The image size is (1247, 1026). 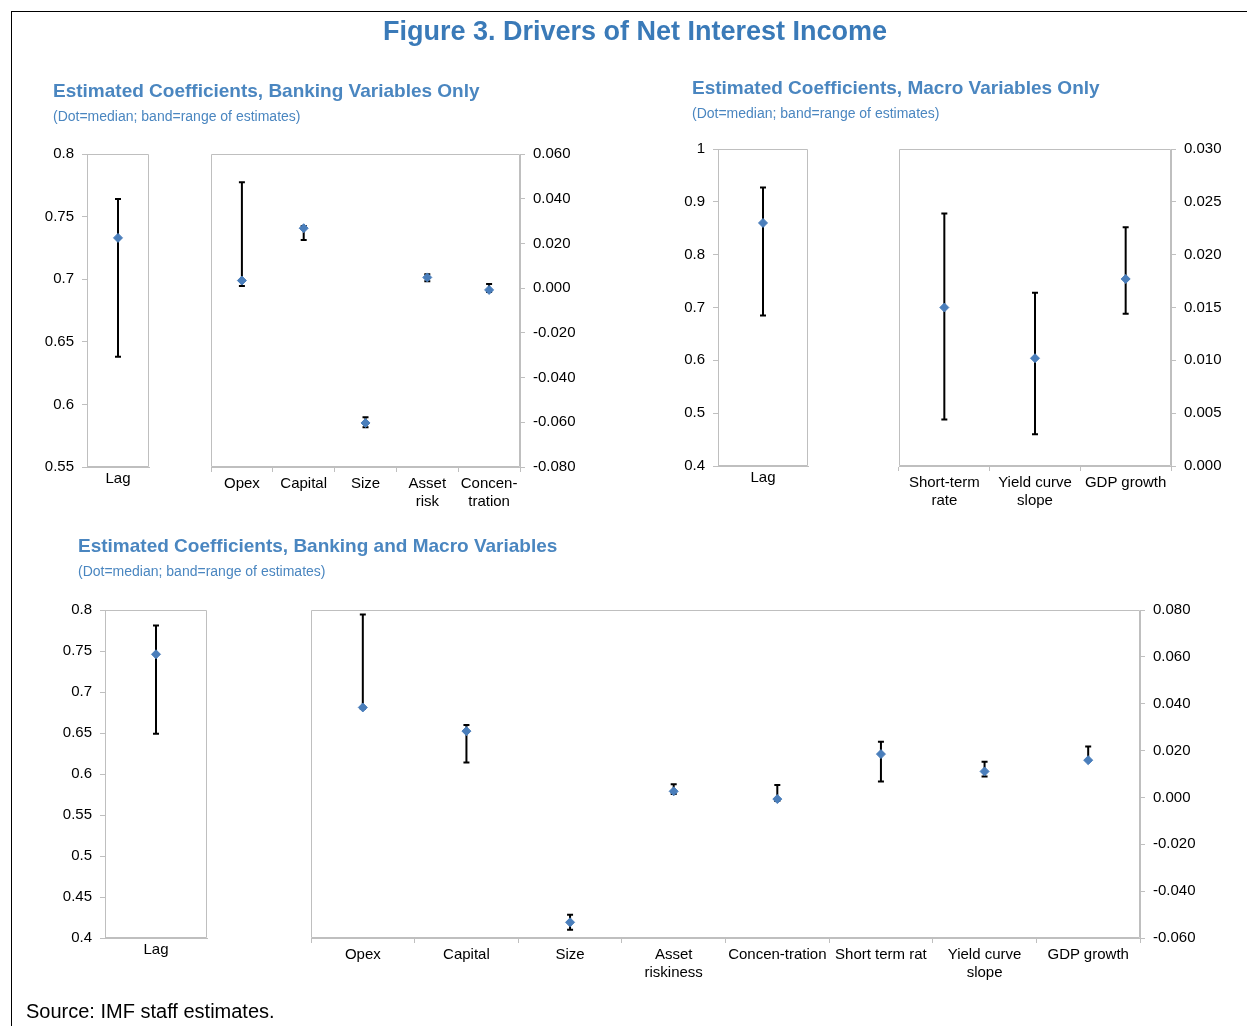 What do you see at coordinates (1203, 359) in the screenshot?
I see `y2-tick-label: 0.010` at bounding box center [1203, 359].